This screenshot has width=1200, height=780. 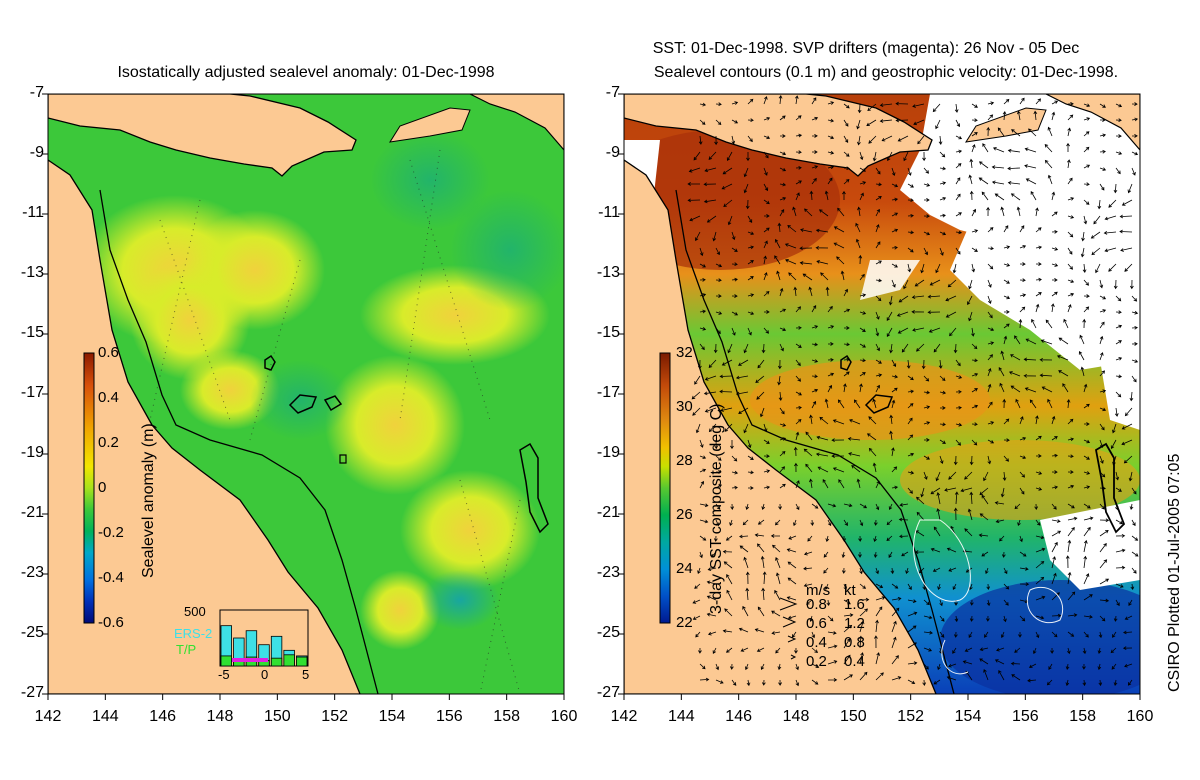 I want to click on velocity-legend-ms: 0.6, so click(x=816, y=623).